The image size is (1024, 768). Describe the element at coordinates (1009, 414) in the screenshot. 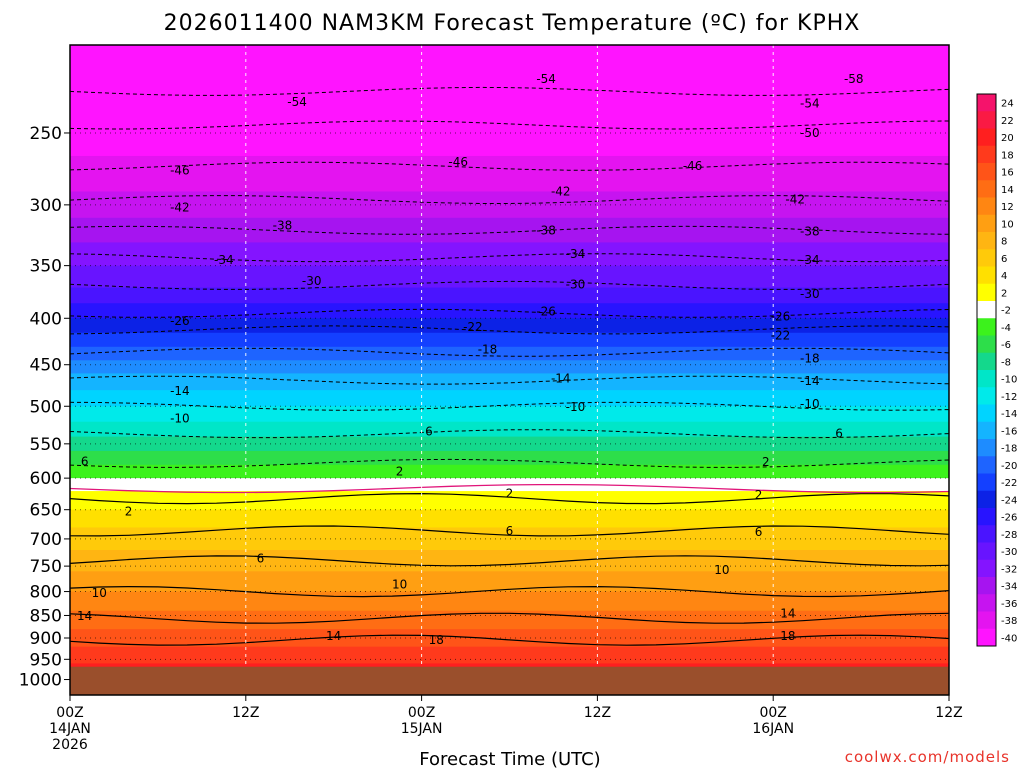

I see `colorbar-label: -14` at that location.